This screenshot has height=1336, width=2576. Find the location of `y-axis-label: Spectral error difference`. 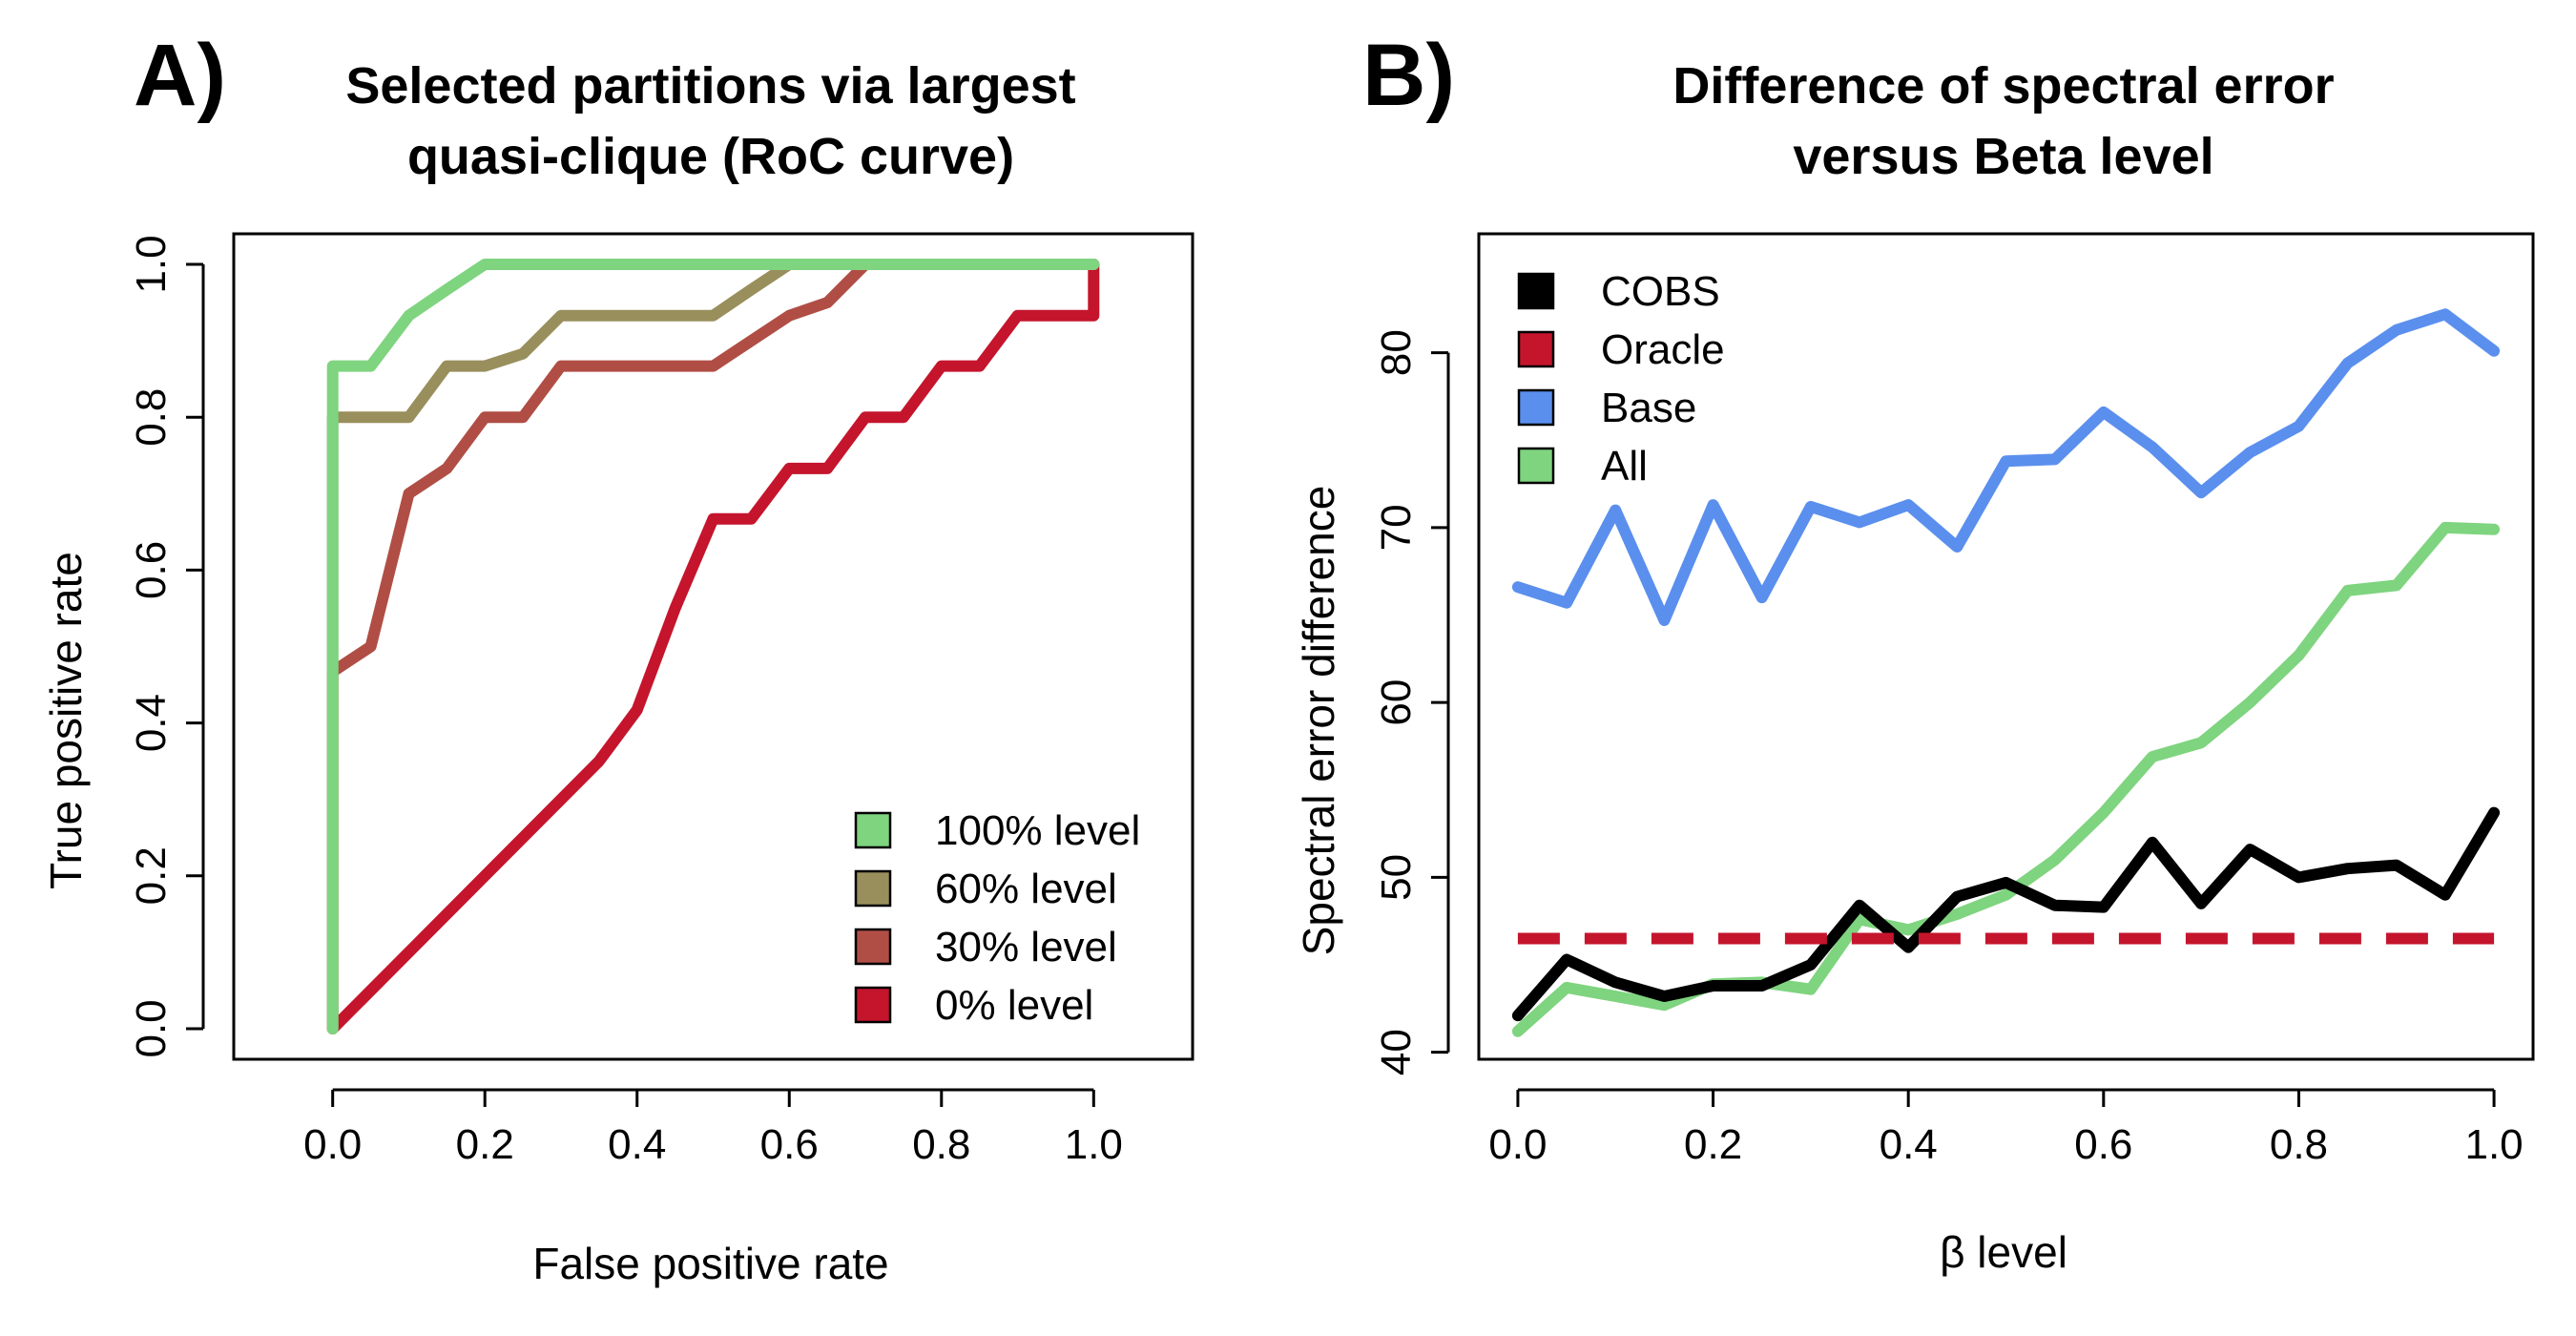

y-axis-label: Spectral error difference is located at coordinates (1318, 721).